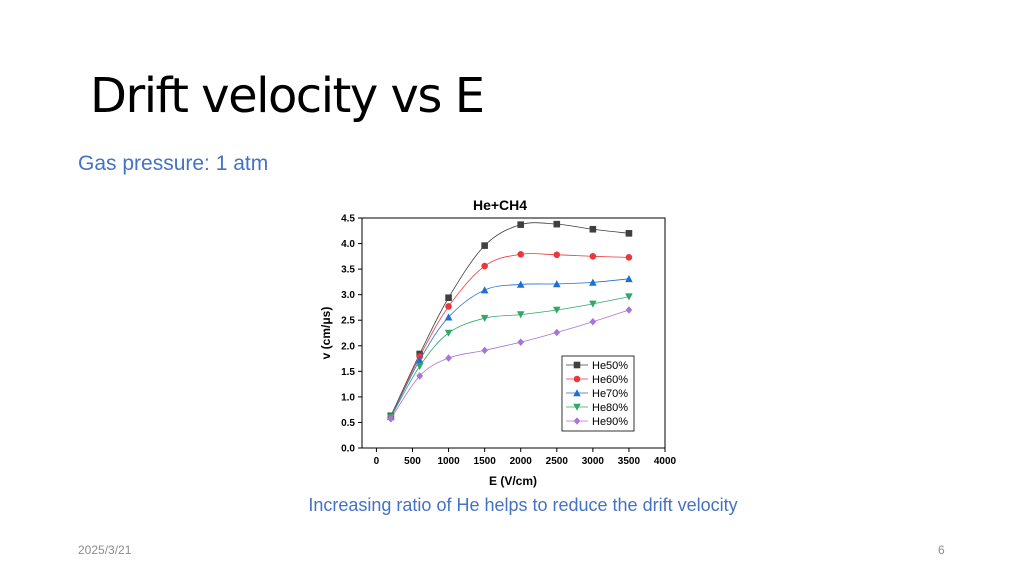 The image size is (1024, 576). I want to click on x-tick-label: 0, so click(377, 461).